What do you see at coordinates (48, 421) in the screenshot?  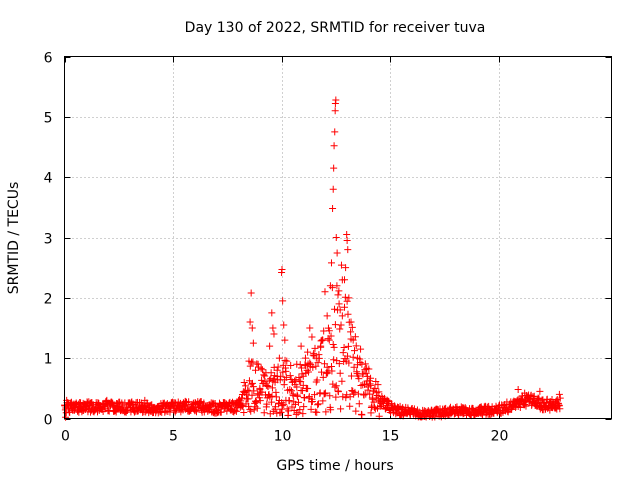 I see `y-tick-label: 0` at bounding box center [48, 421].